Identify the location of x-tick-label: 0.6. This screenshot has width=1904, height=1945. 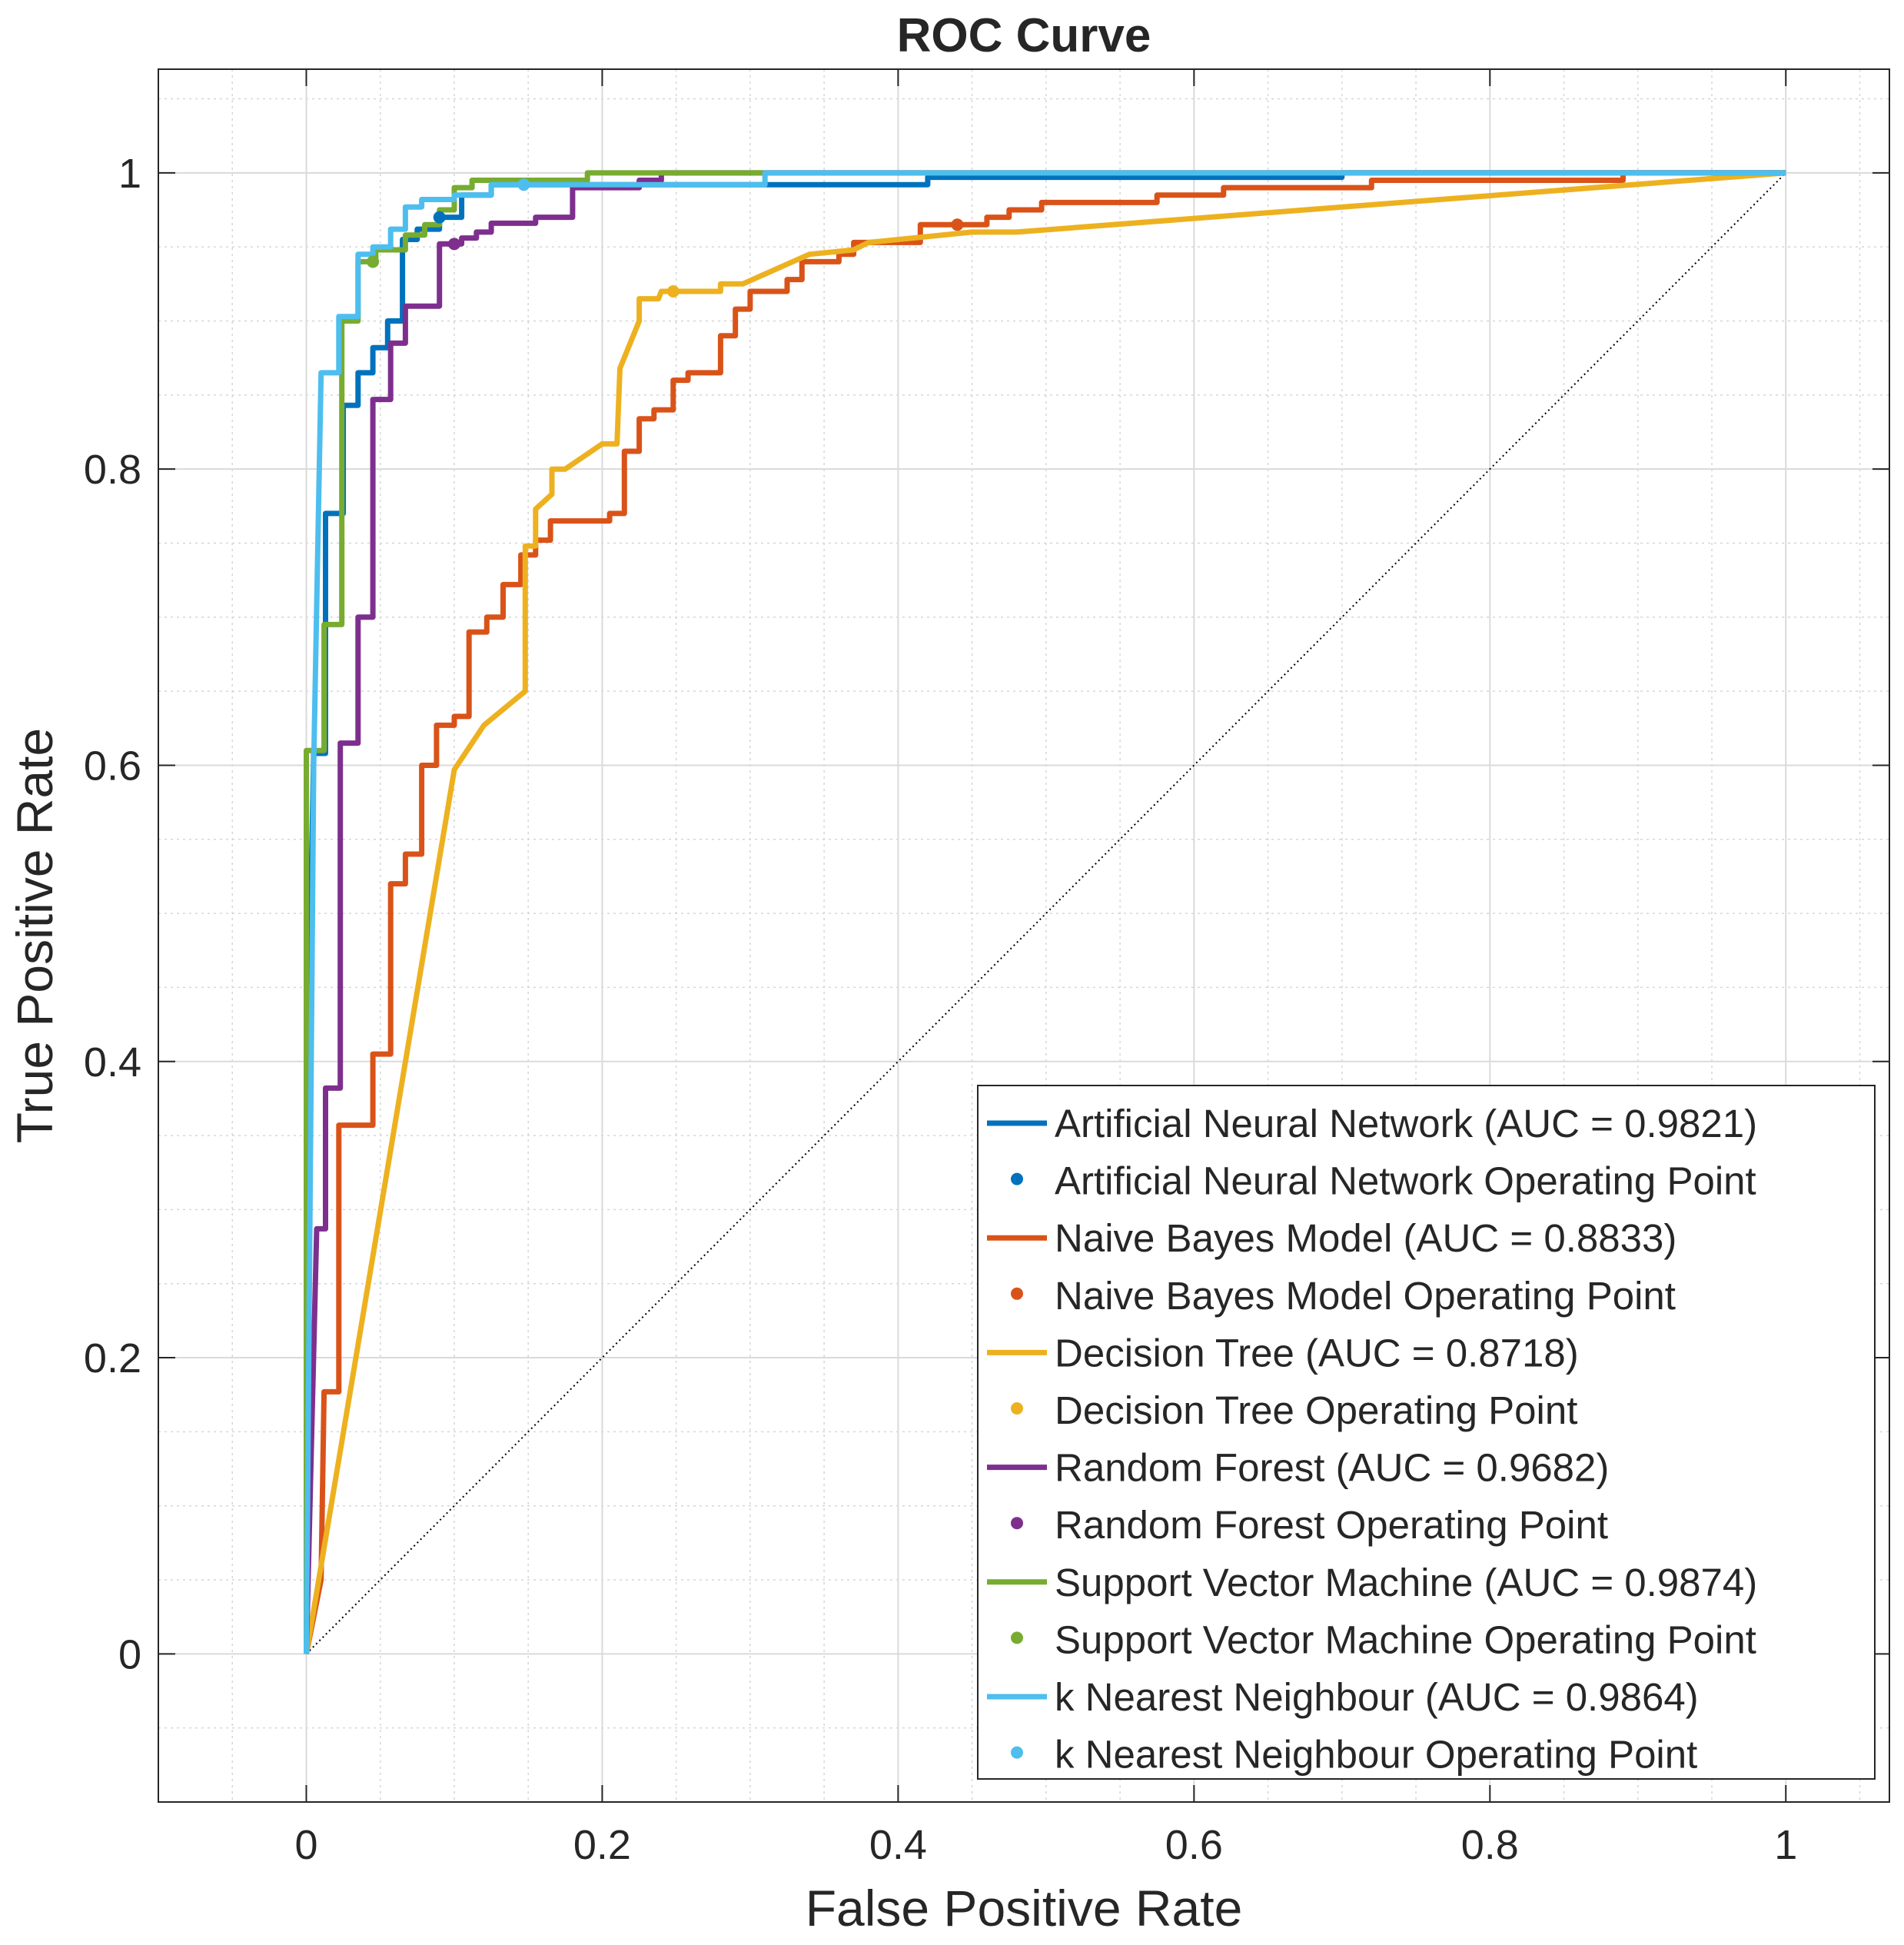
(1194, 1845).